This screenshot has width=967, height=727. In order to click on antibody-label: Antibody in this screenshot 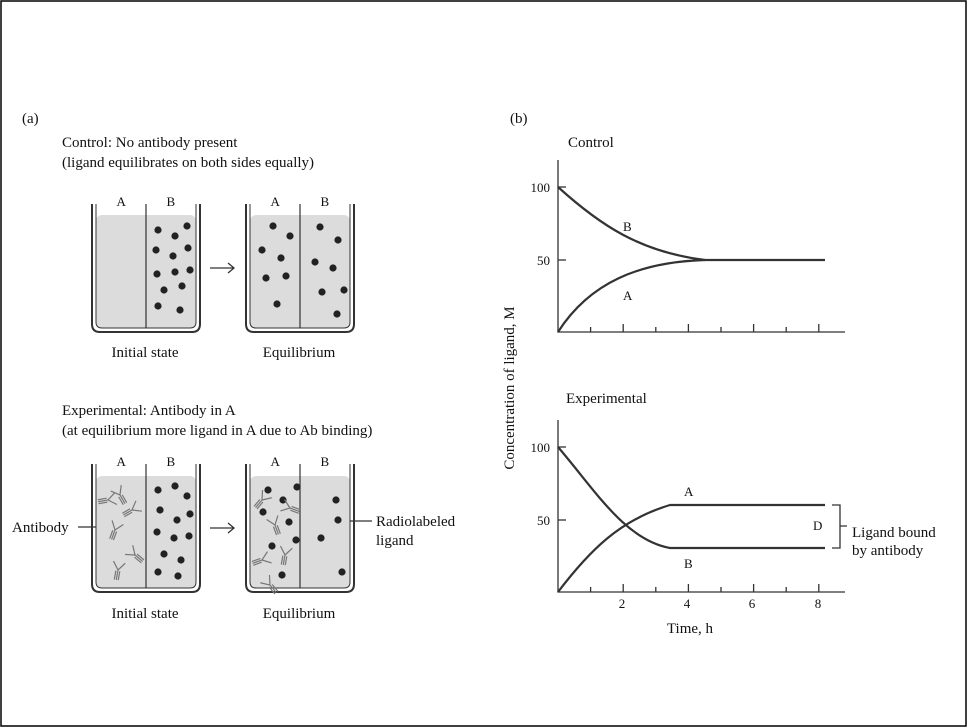, I will do `click(40, 528)`.